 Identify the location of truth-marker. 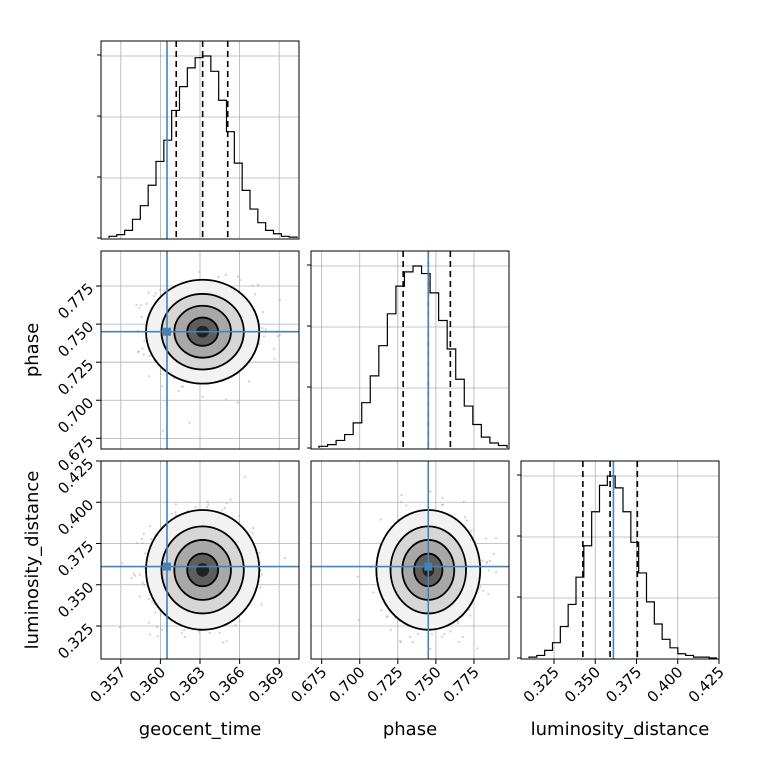
(428, 566).